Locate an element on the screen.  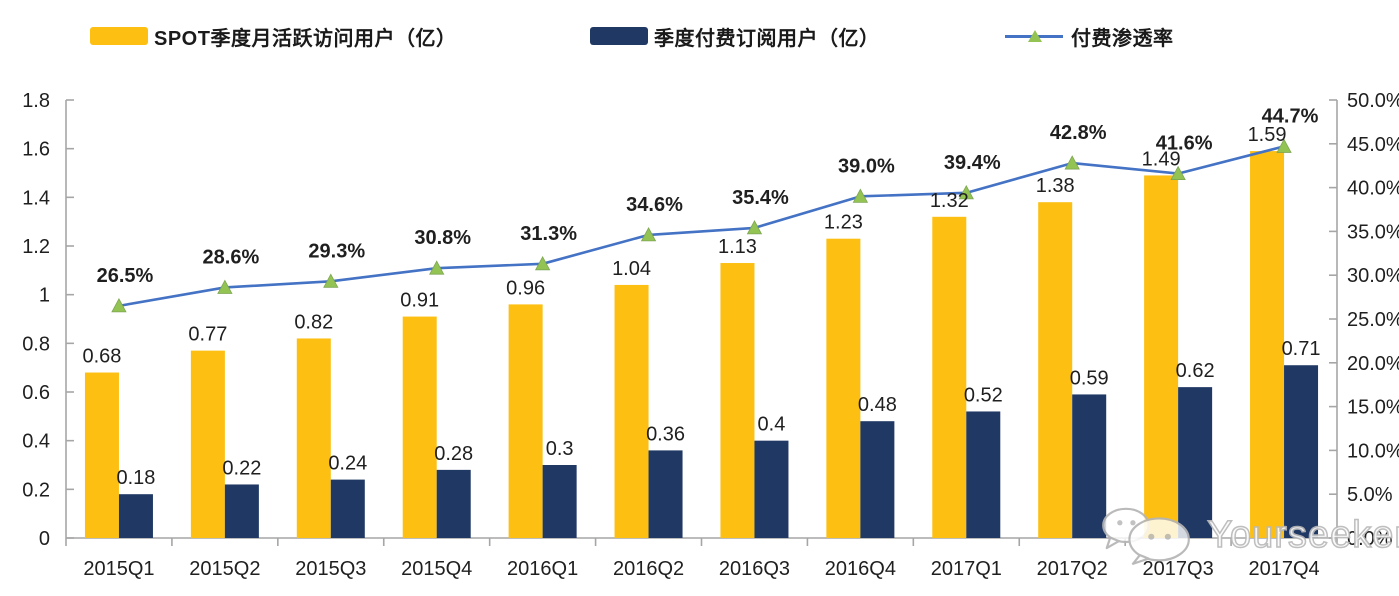
mau-value-label: 0.91 is located at coordinates (419, 301).